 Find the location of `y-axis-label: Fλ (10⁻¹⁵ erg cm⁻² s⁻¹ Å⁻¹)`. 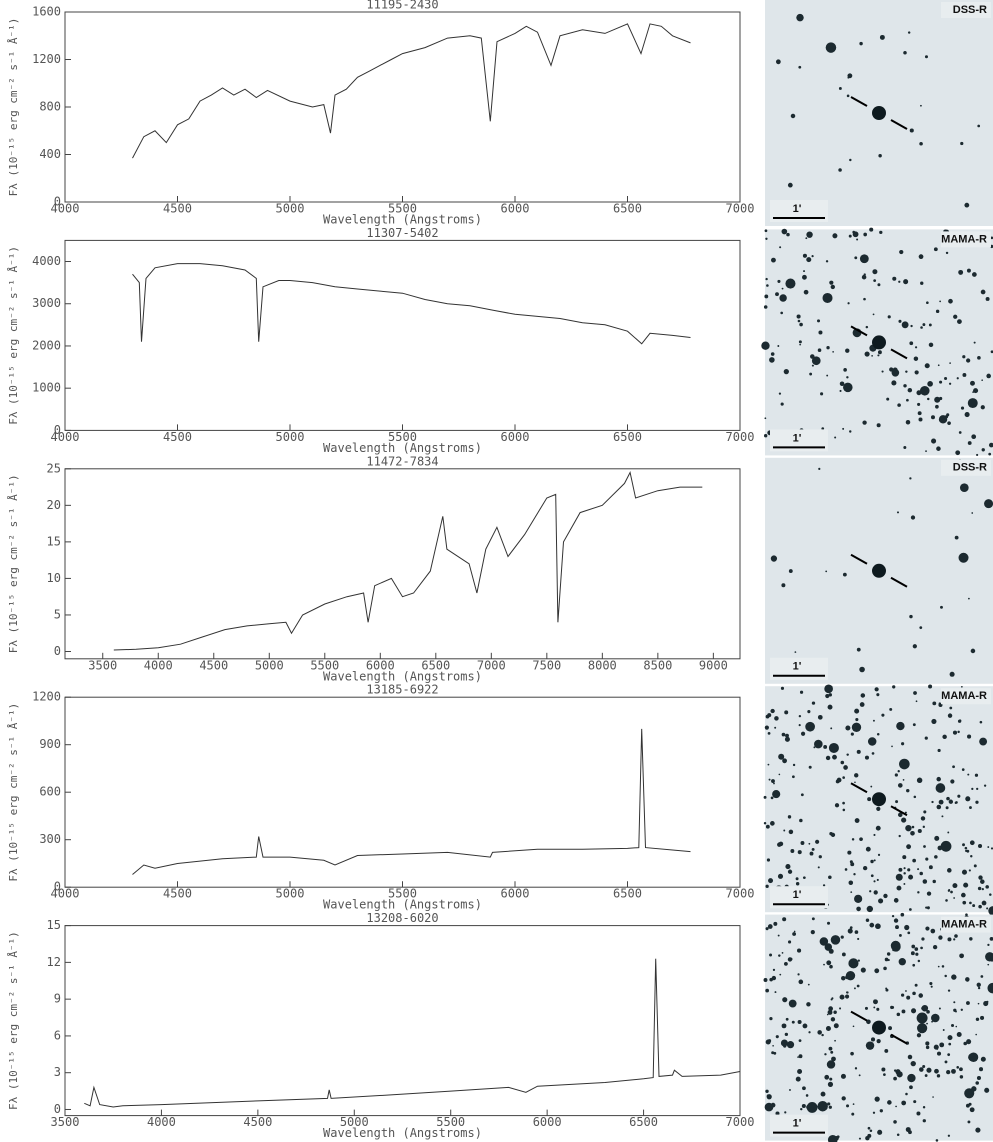

y-axis-label: Fλ (10⁻¹⁵ erg cm⁻² s⁻¹ Å⁻¹) is located at coordinates (13, 563).